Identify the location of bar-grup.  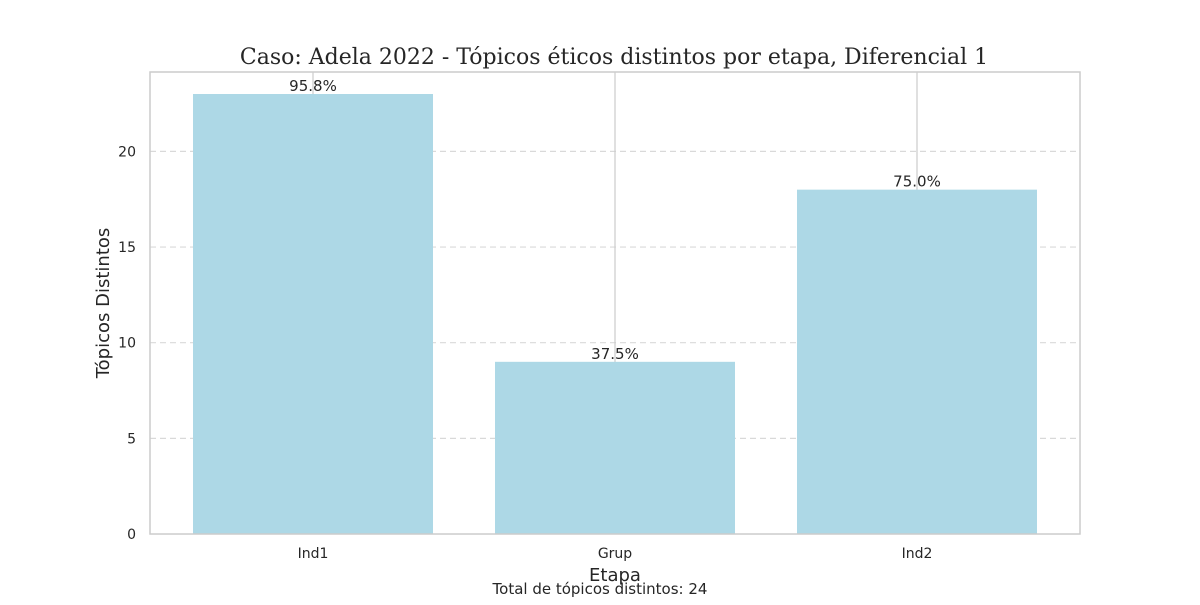
(615, 447).